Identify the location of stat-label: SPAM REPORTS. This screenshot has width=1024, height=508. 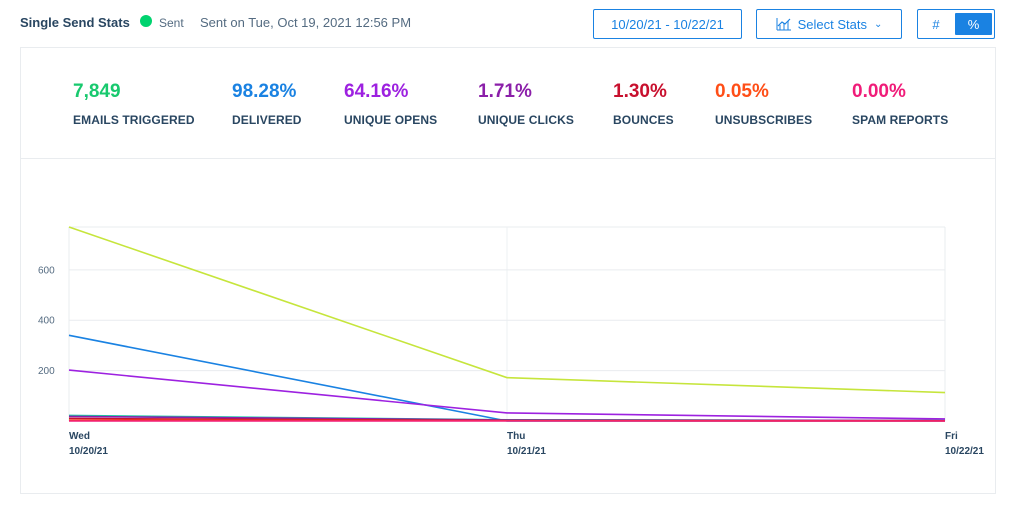
(900, 120).